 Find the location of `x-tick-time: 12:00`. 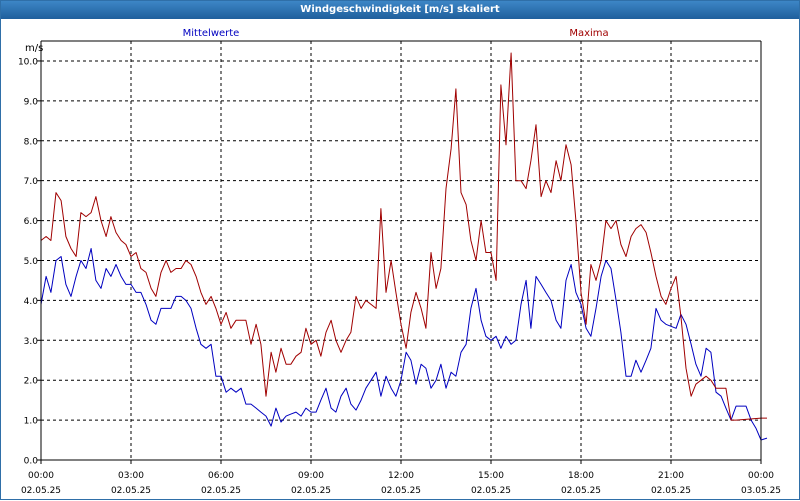

x-tick-time: 12:00 is located at coordinates (401, 476).